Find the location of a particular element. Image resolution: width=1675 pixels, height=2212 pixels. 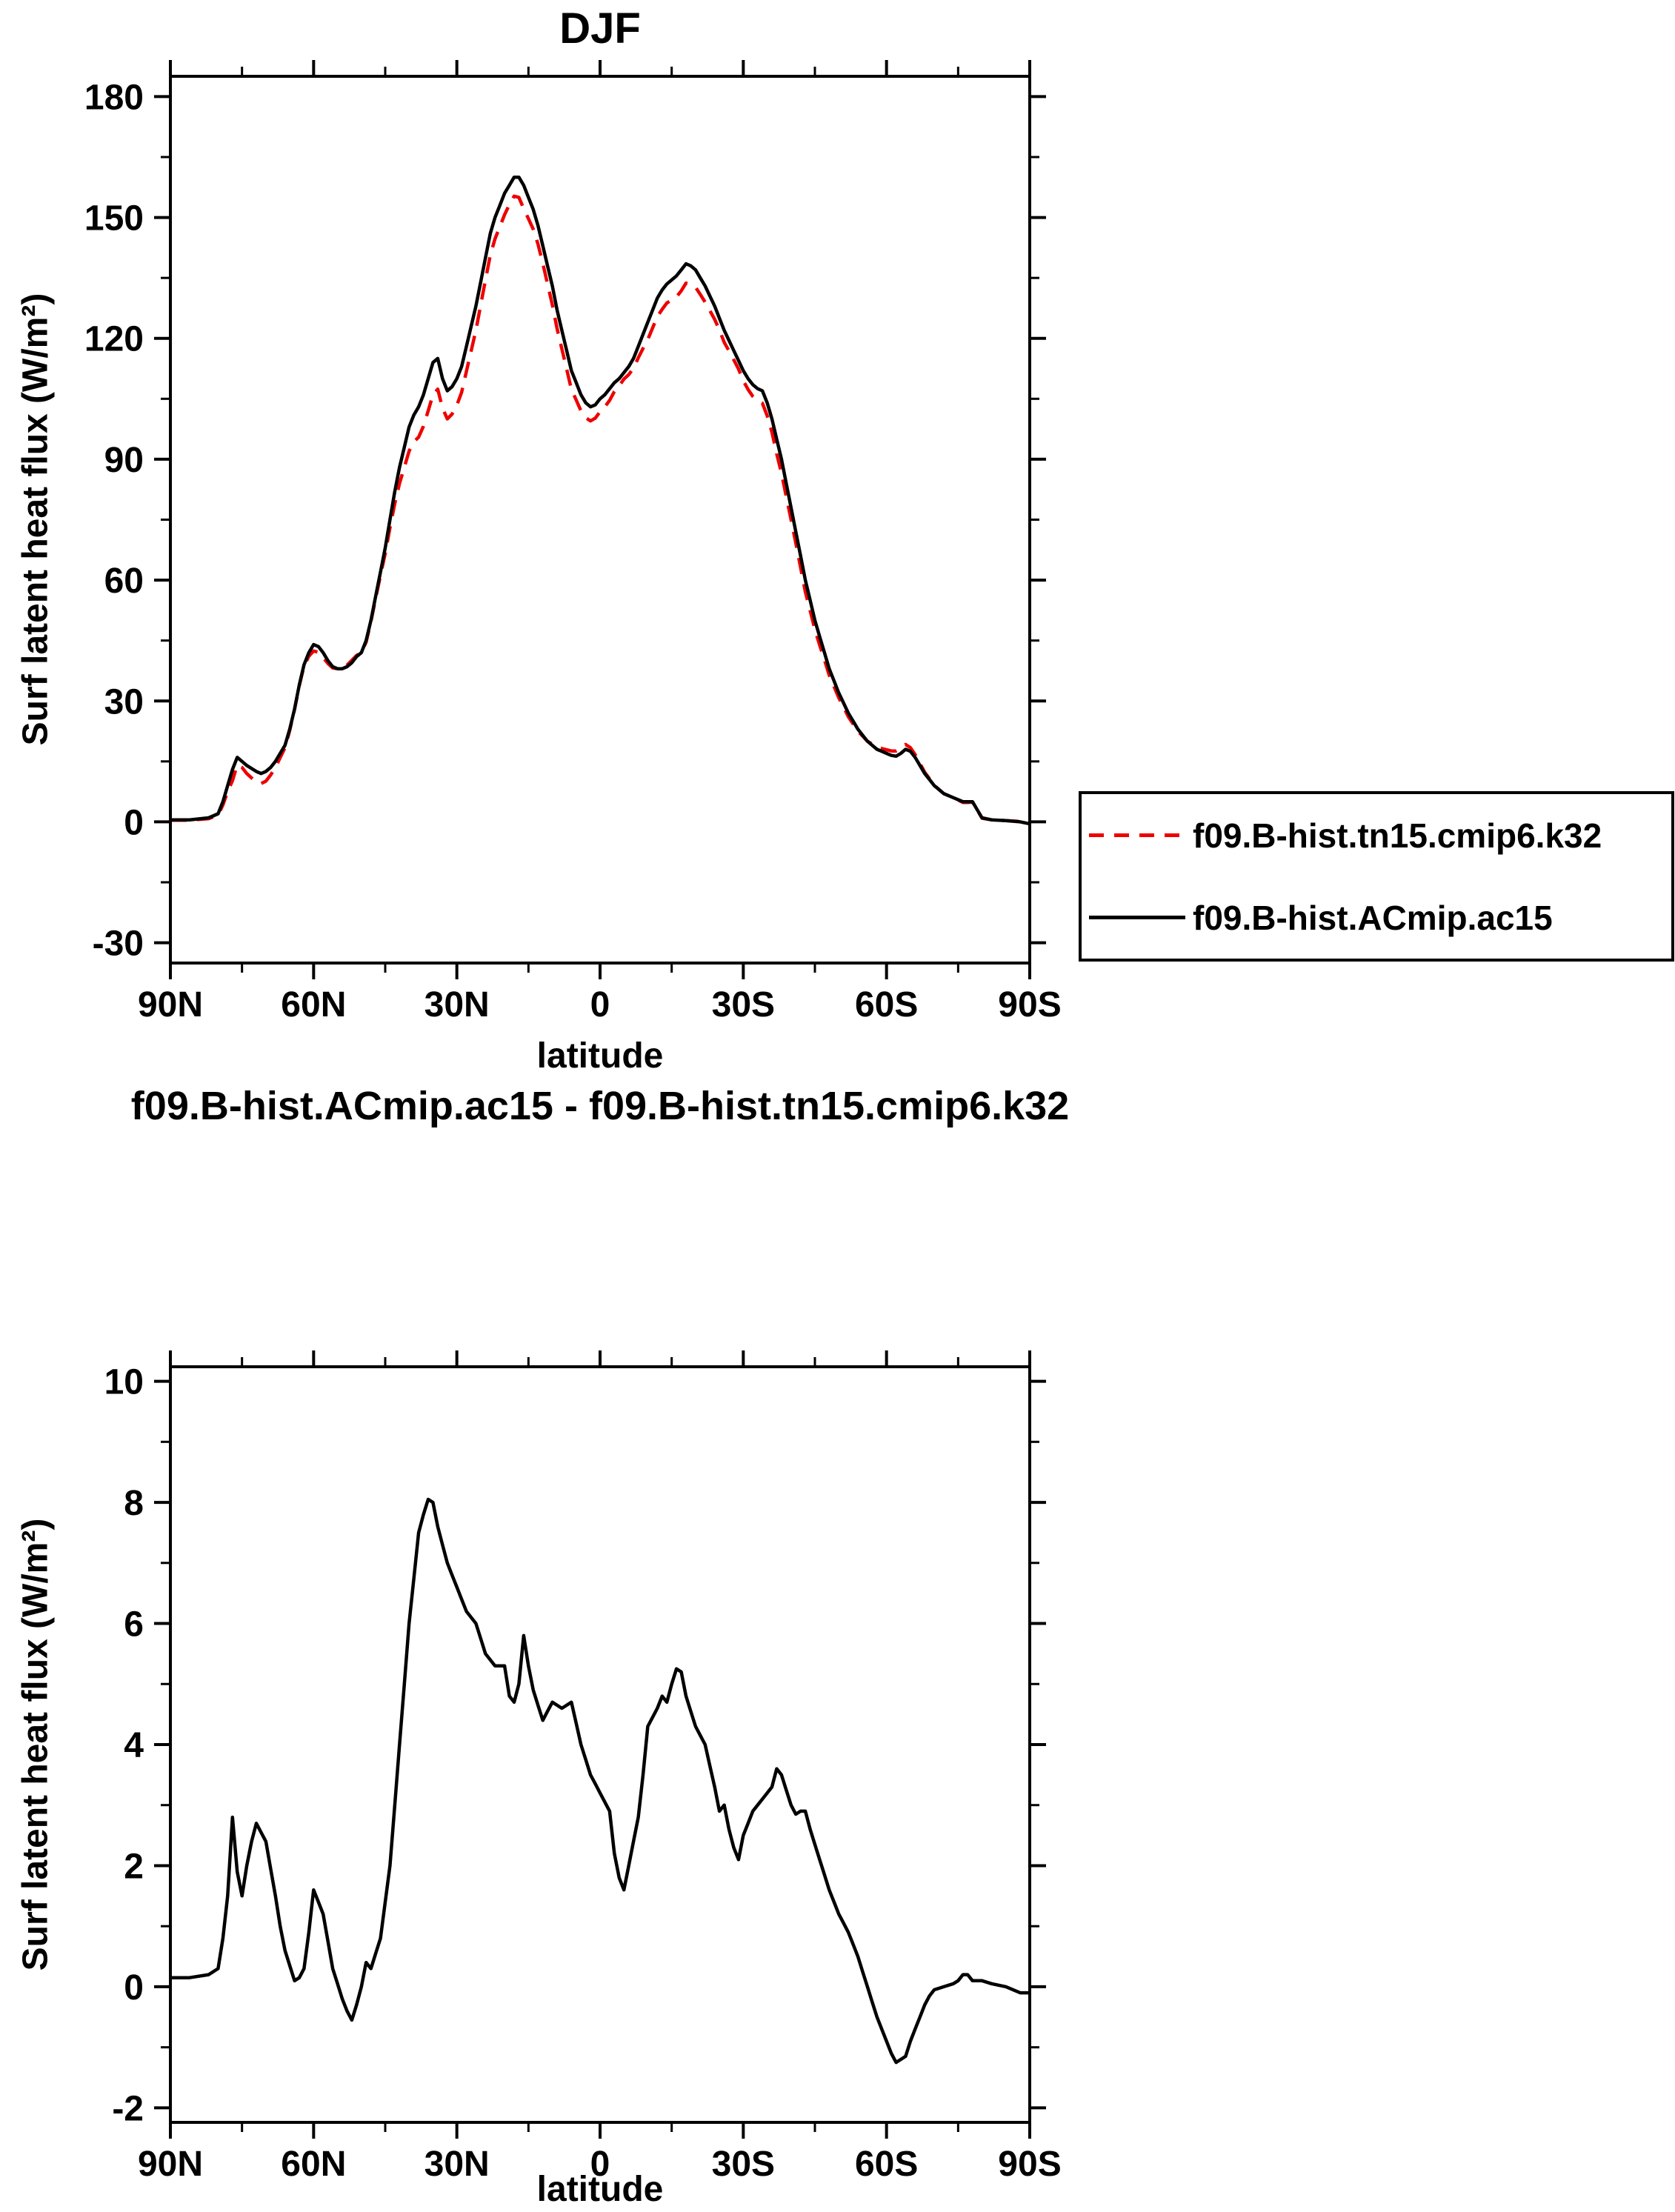

svg-text: 90 is located at coordinates (124, 460).